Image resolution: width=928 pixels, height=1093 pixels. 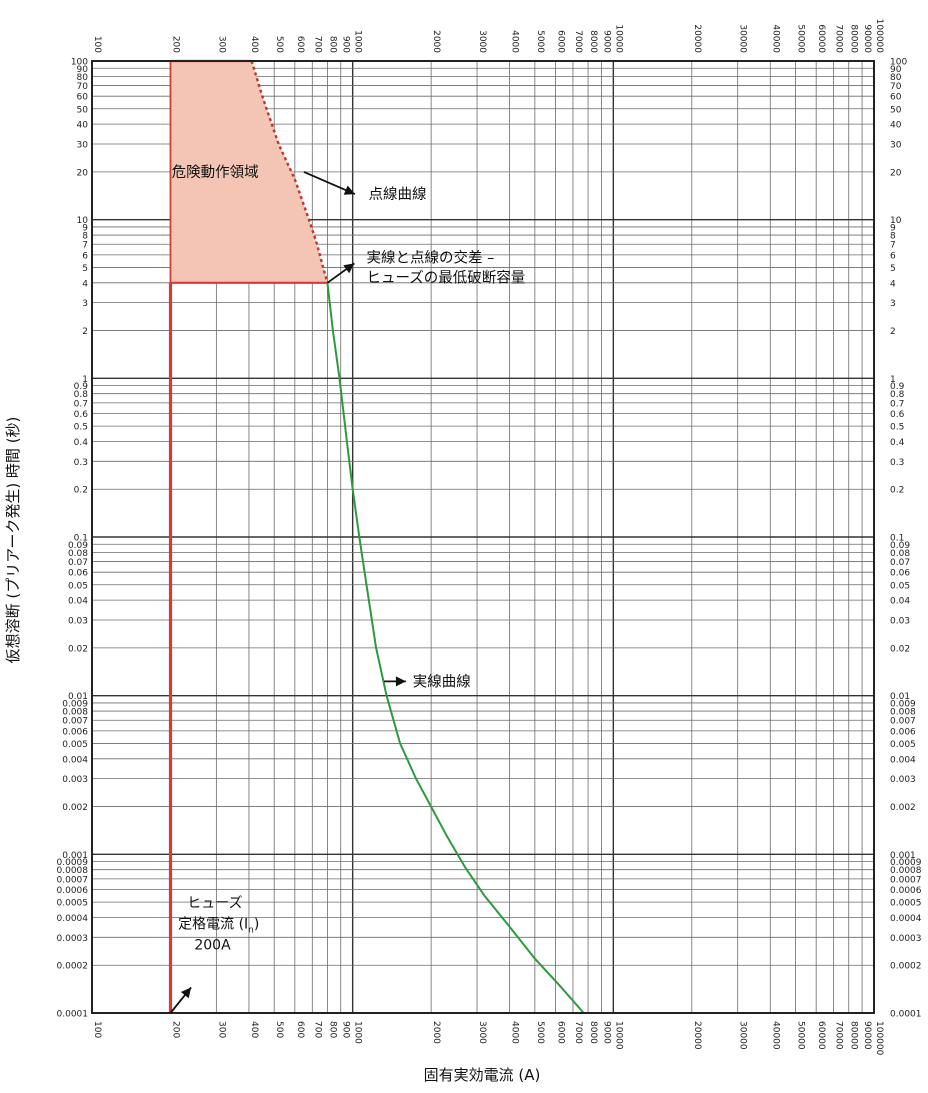 I want to click on y-tick-label-left: 0.001, so click(x=75, y=856).